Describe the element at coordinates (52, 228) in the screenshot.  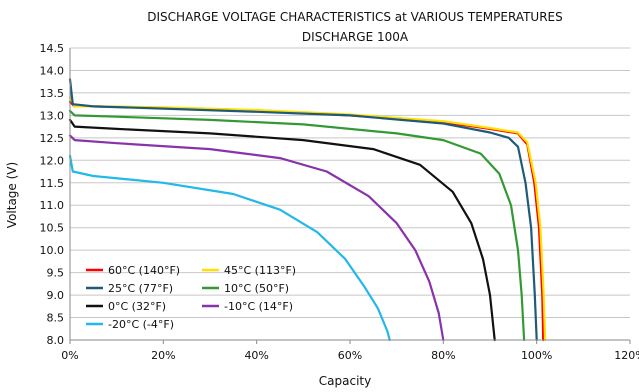
I see `y-tick-label: 10.5` at that location.